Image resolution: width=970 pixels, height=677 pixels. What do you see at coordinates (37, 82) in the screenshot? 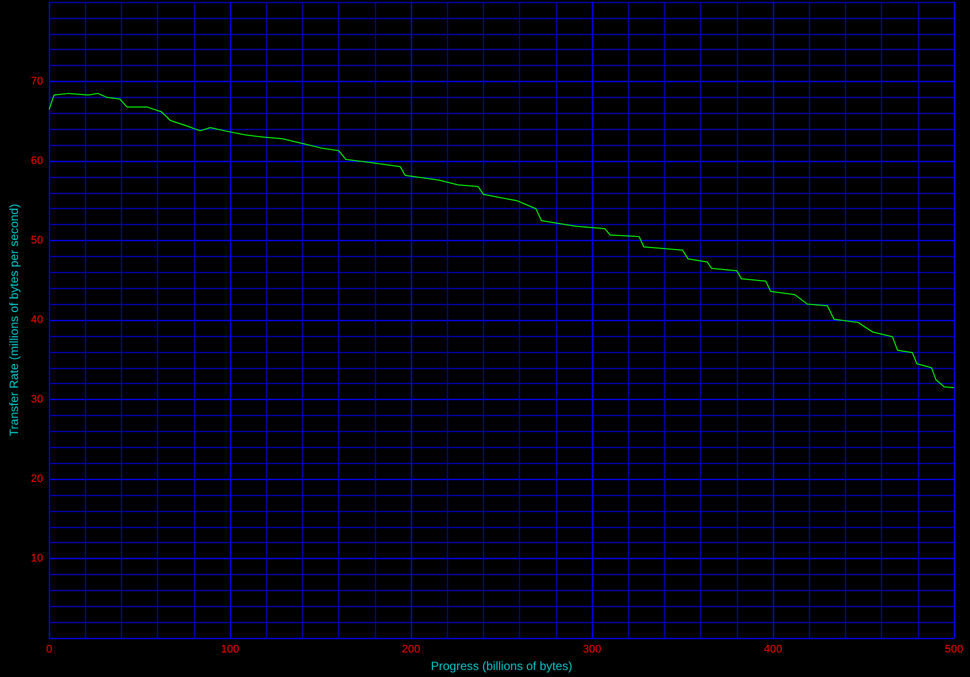
I see `y-tick-label: 70` at bounding box center [37, 82].